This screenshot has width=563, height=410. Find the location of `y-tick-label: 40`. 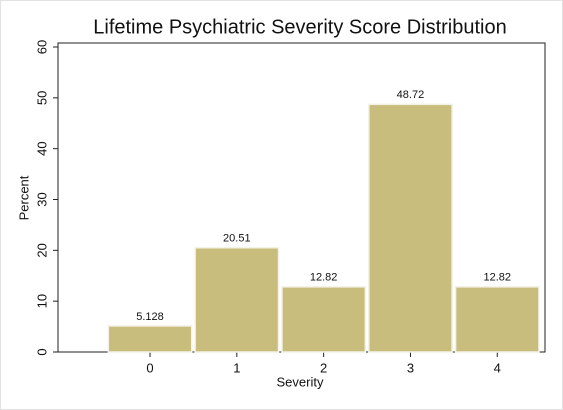

y-tick-label: 40 is located at coordinates (41, 148).